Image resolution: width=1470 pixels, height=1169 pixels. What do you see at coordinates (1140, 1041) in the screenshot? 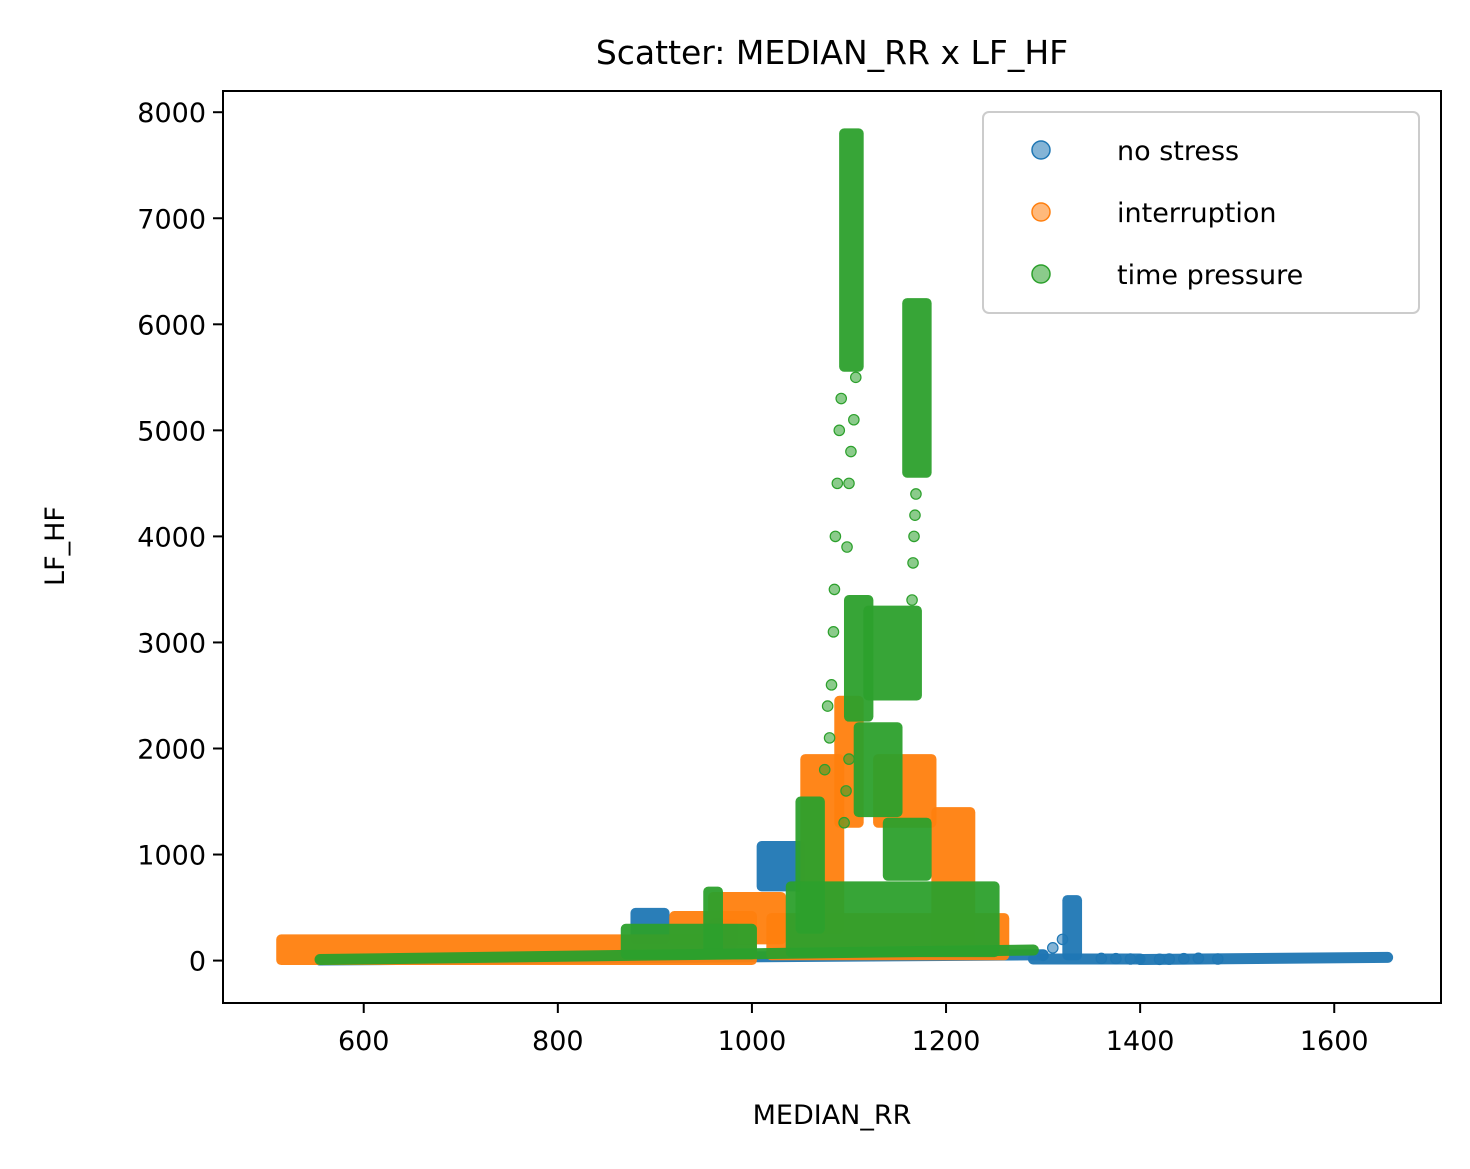
I see `x-tick-label: 1400` at bounding box center [1140, 1041].